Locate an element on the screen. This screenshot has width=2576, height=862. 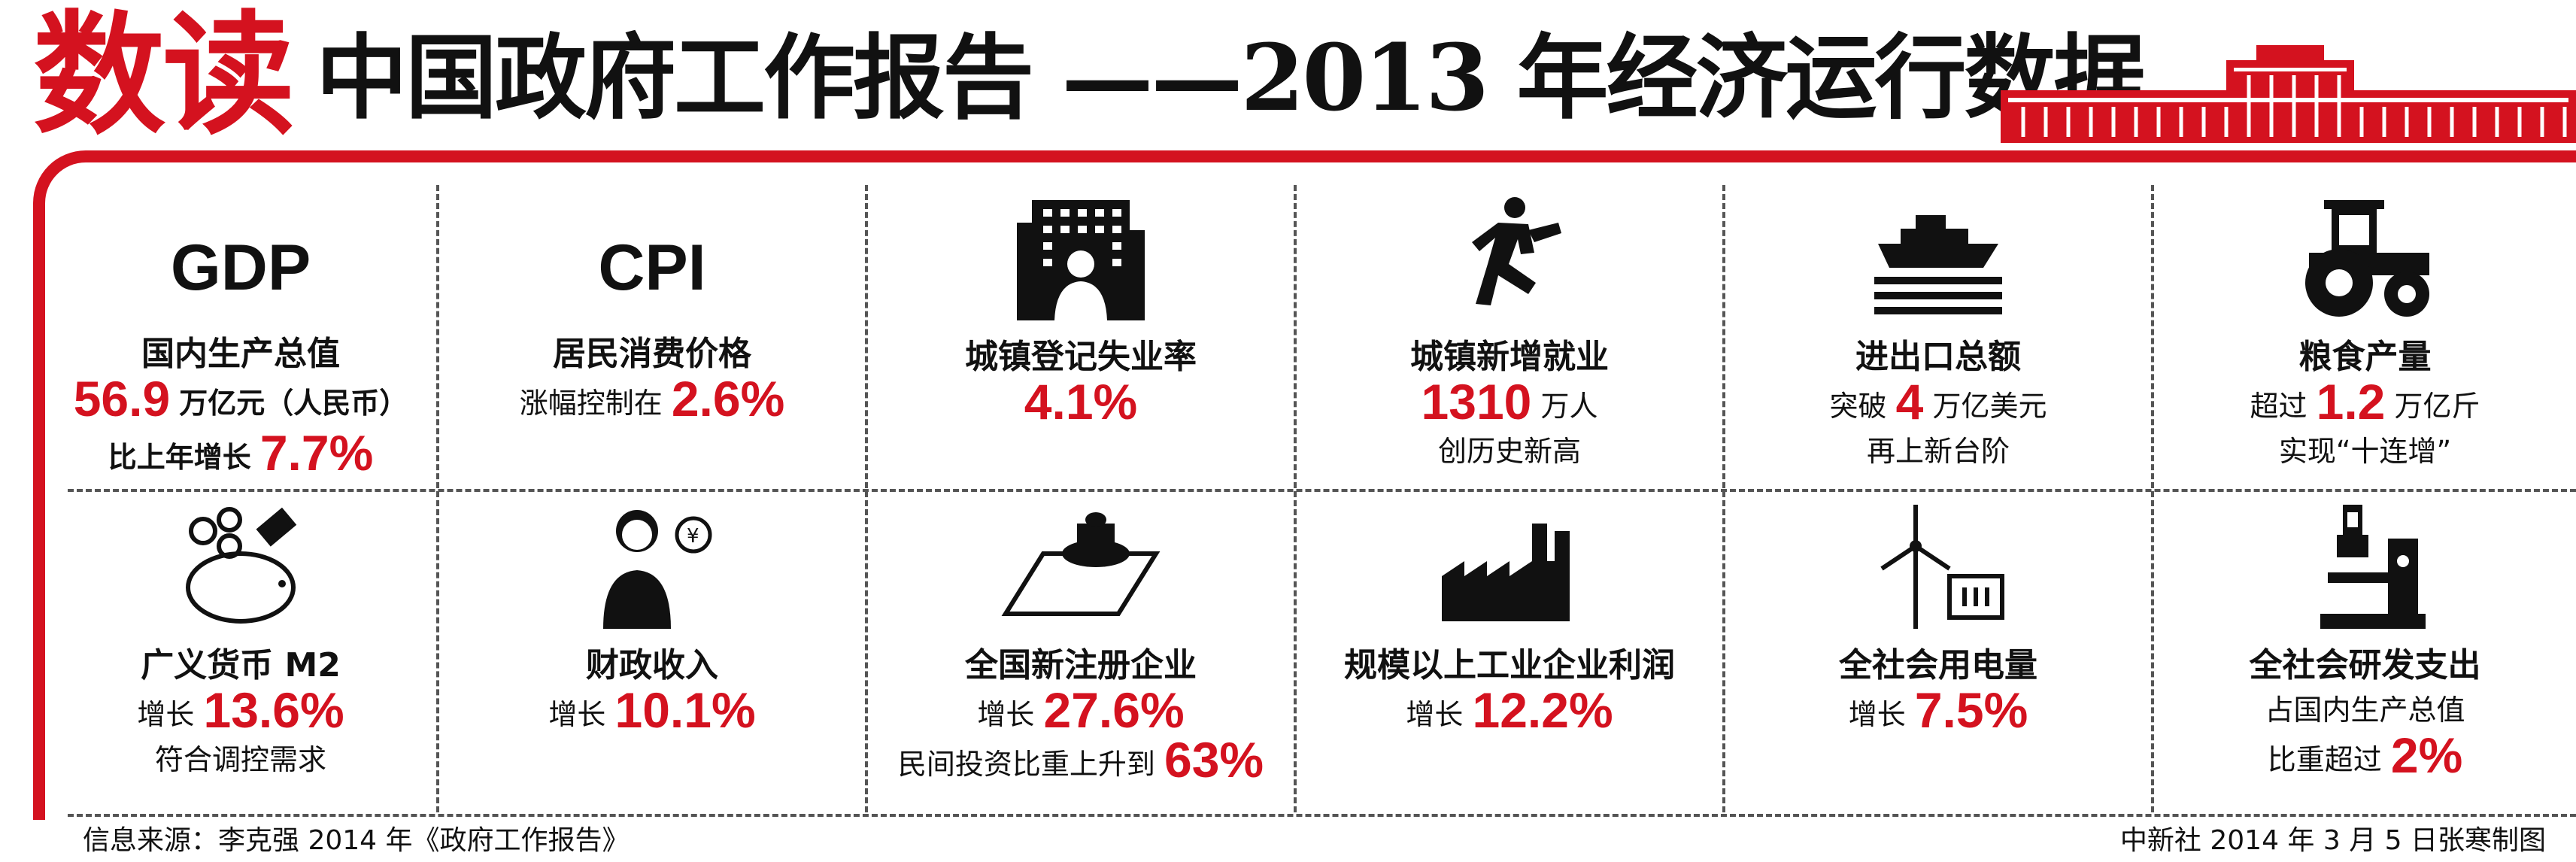
stat-card-new-jobs: 城镇新增就业 1310 万人 创历史新高 is located at coordinates (1509, 339).